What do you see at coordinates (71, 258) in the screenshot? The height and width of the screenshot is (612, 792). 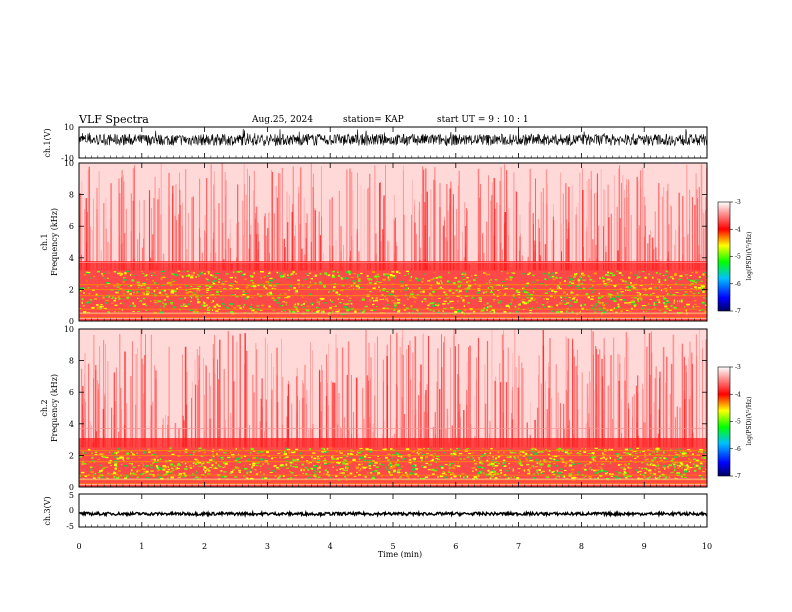 I see `ytick-label: 4` at bounding box center [71, 258].